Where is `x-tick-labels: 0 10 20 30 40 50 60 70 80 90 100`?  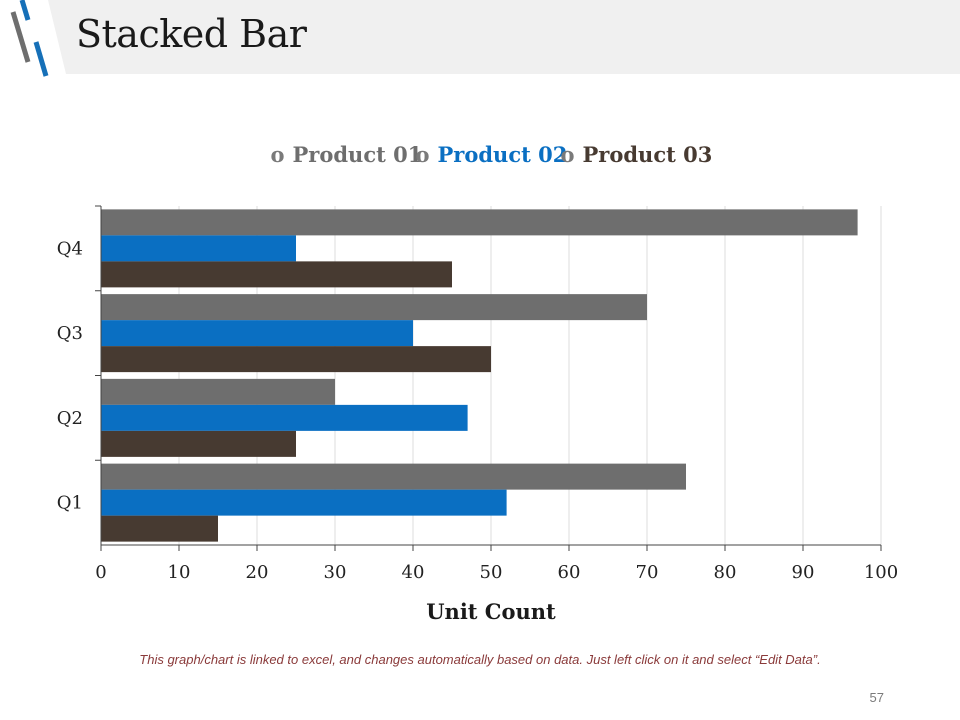
x-tick-labels: 0 10 20 30 40 50 60 70 80 90 100 is located at coordinates (496, 572).